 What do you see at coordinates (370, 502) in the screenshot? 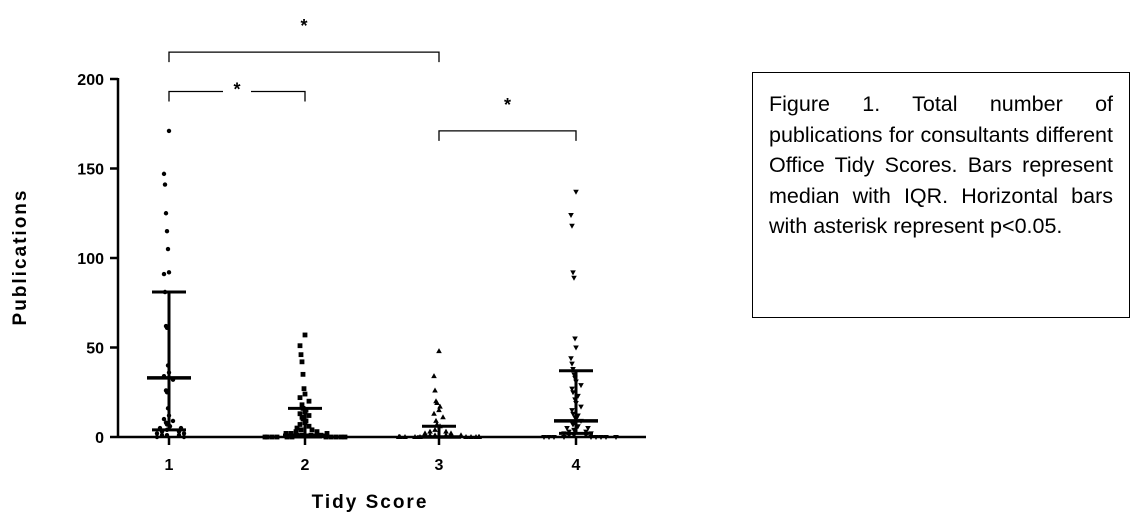
I see `x-axis-label: Tidy Score` at bounding box center [370, 502].